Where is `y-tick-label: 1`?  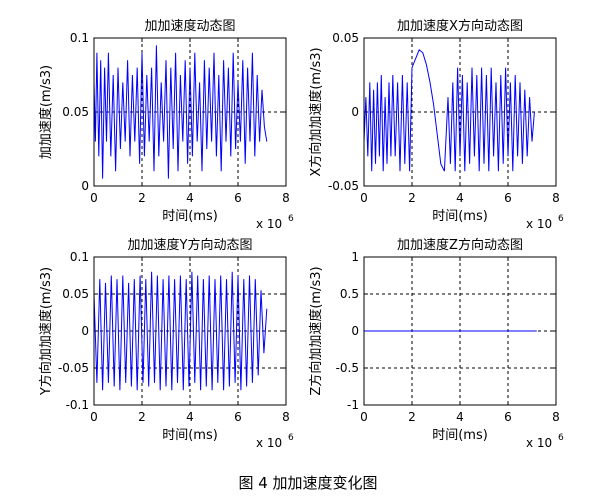 y-tick-label: 1 is located at coordinates (355, 257).